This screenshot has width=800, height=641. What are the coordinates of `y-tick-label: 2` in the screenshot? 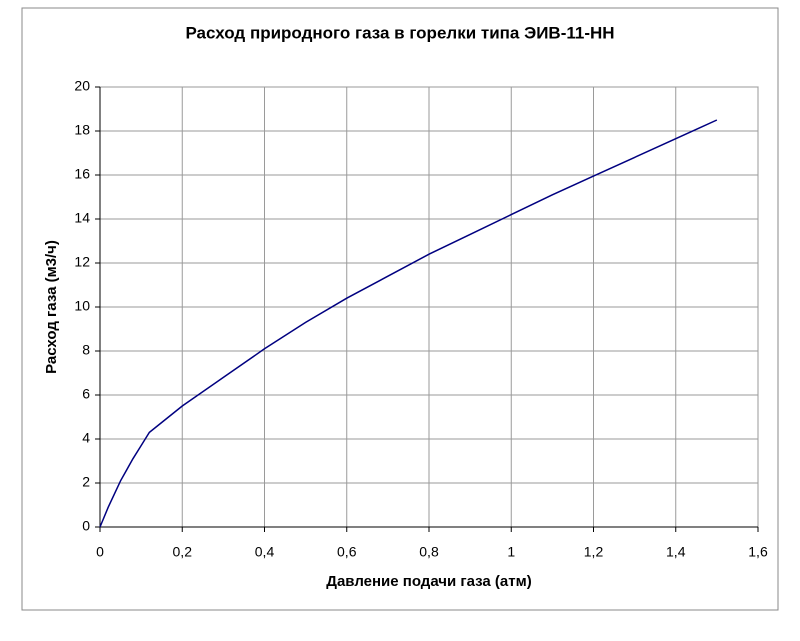 It's located at (86, 482).